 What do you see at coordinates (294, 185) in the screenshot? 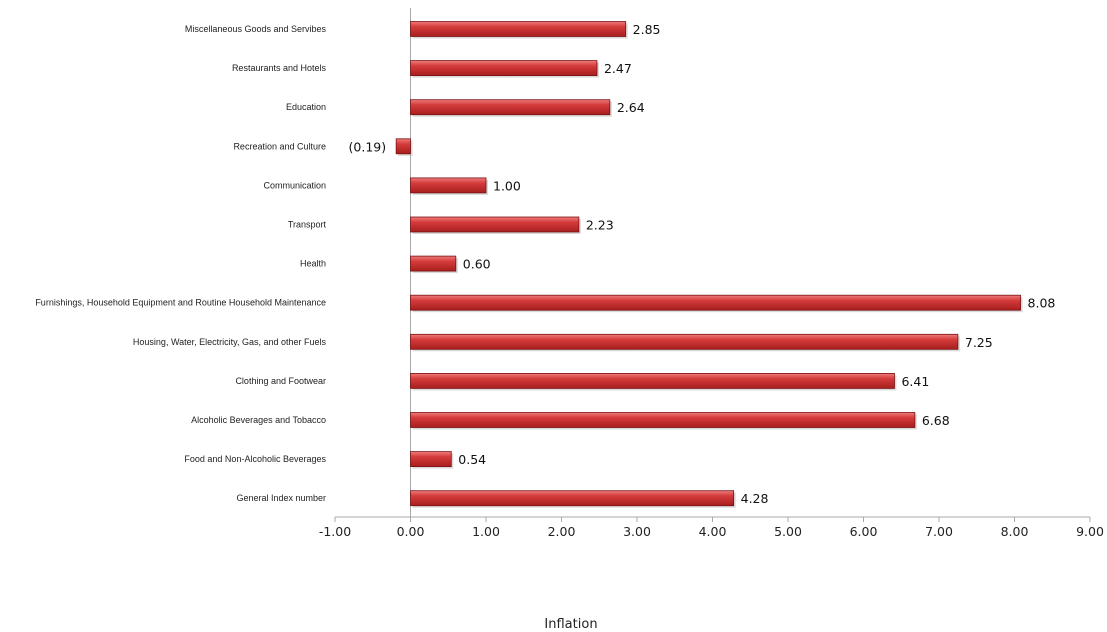
I see `category-label: Communication` at bounding box center [294, 185].